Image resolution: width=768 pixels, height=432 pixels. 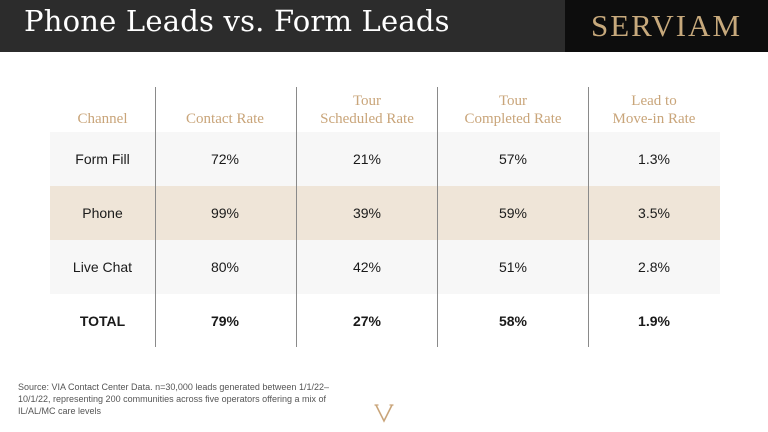 I want to click on brand-logo: SERVIAM, so click(x=666, y=25).